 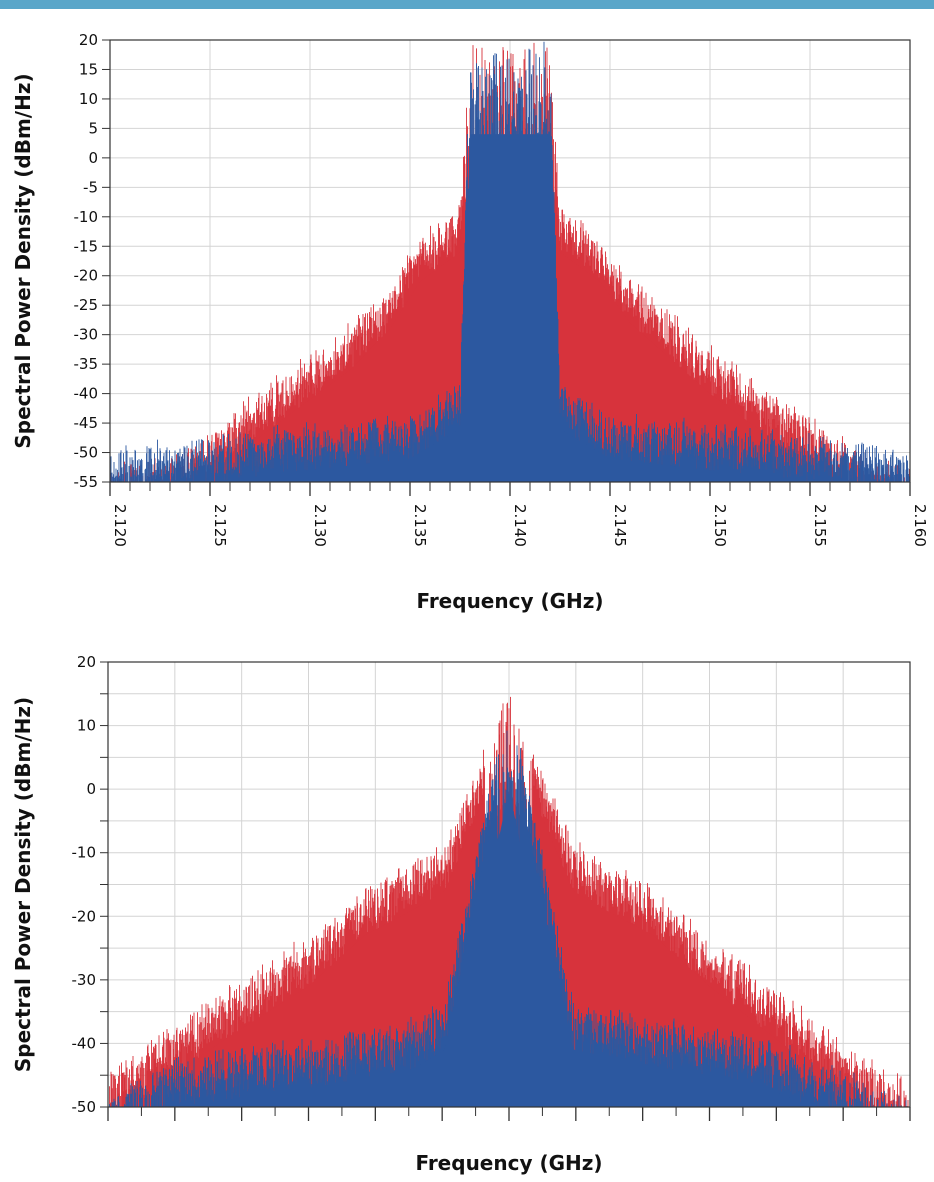 What do you see at coordinates (420, 525) in the screenshot?
I see `x-tick-label: 2.135` at bounding box center [420, 525].